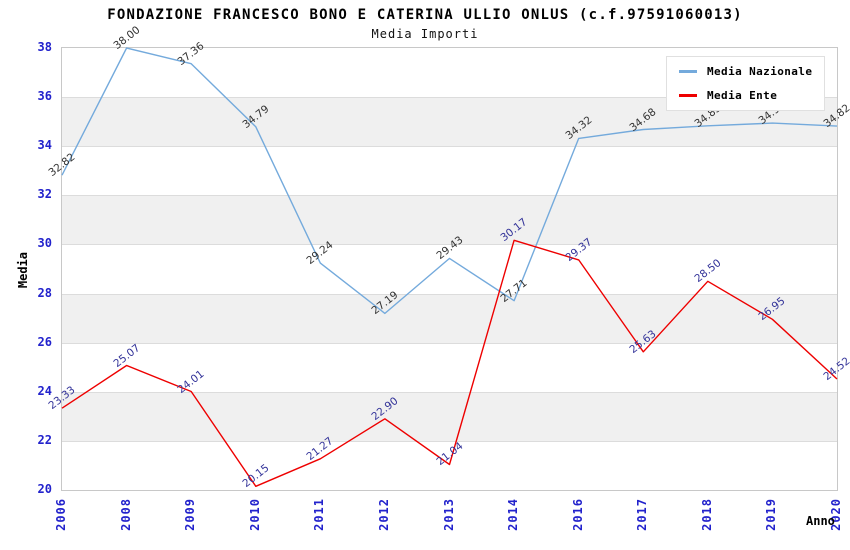 This screenshot has width=850, height=550. What do you see at coordinates (61, 514) in the screenshot?
I see `x-tick-label: 2006` at bounding box center [61, 514].